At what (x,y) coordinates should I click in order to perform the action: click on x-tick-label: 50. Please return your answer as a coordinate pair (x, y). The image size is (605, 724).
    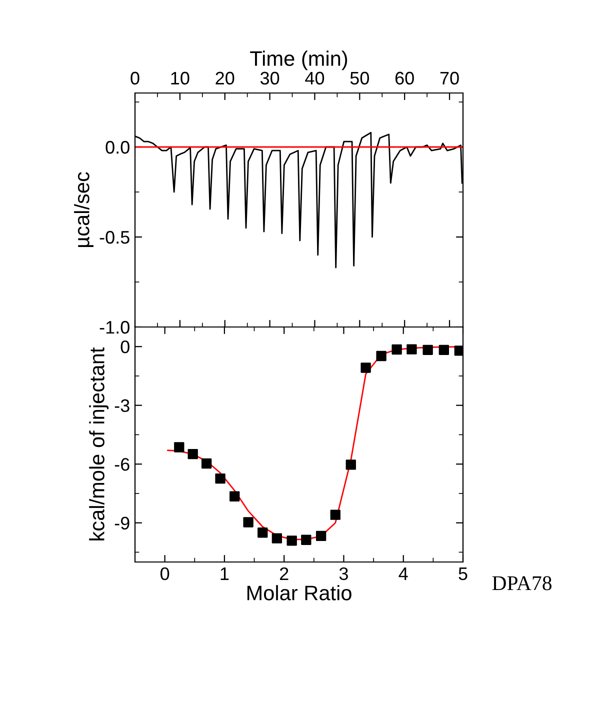
    Looking at the image, I should click on (359, 78).